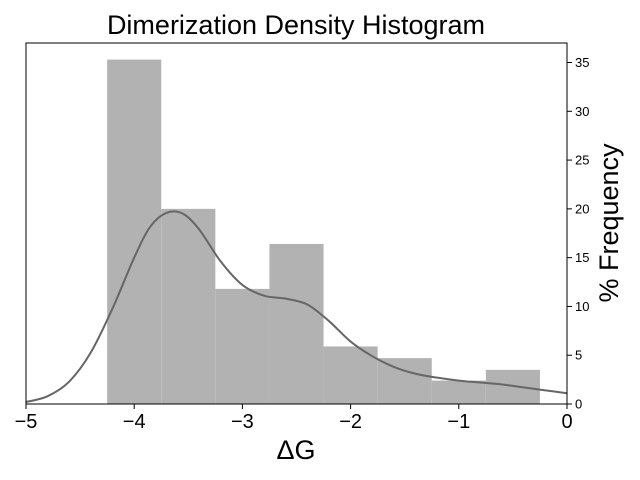 The width and height of the screenshot is (640, 480). Describe the element at coordinates (578, 233) in the screenshot. I see `y-axis-ticks: 0 5 10 15 20 25 30 35` at that location.